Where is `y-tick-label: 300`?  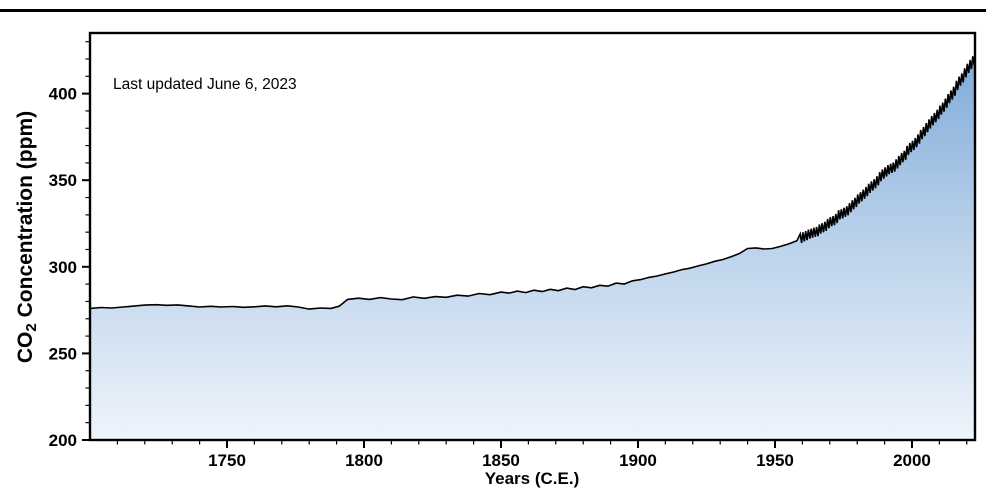 y-tick-label: 300 is located at coordinates (63, 267).